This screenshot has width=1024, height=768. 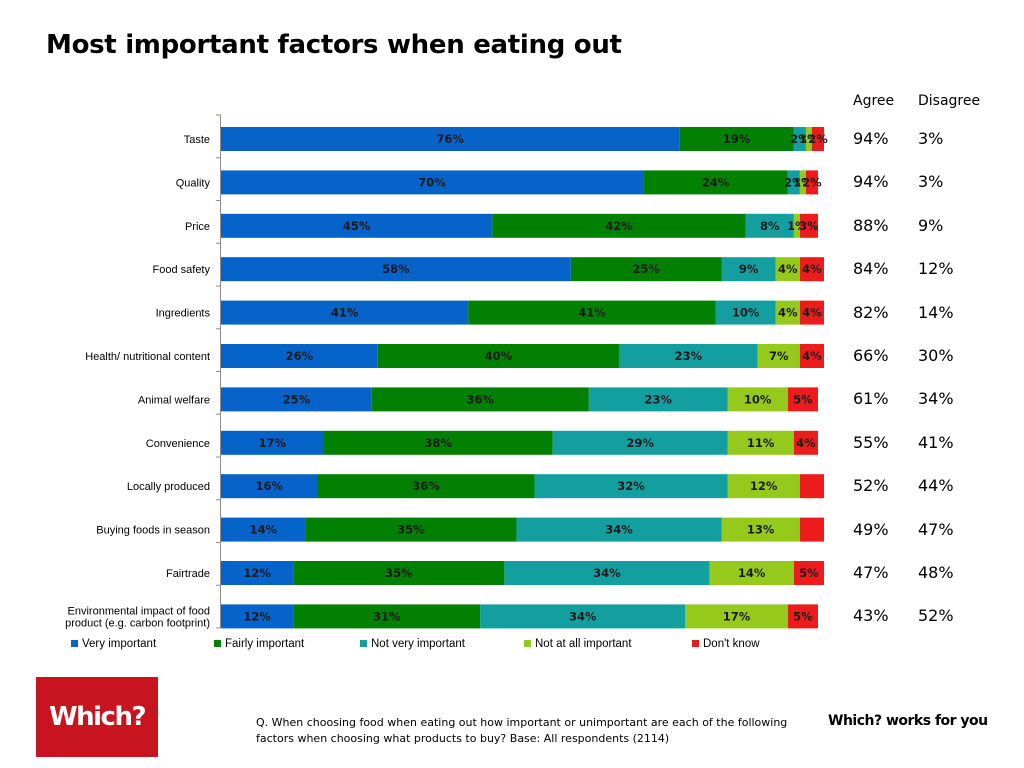 What do you see at coordinates (949, 101) in the screenshot?
I see `disagree-column-header: Disagree` at bounding box center [949, 101].